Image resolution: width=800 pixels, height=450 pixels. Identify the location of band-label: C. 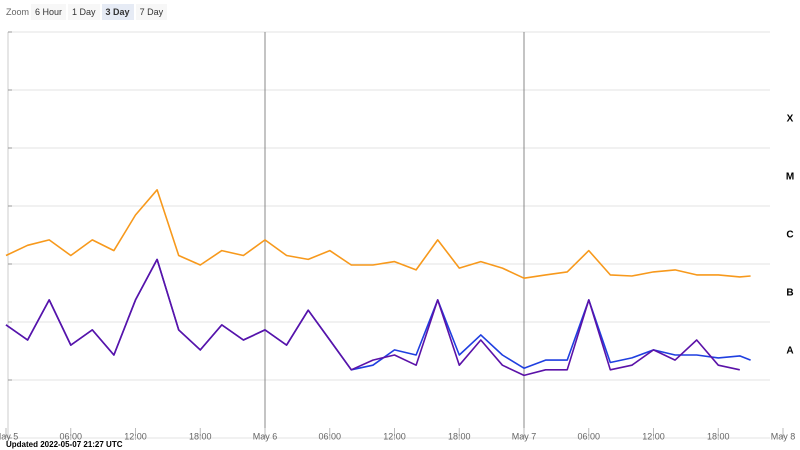
(789, 235).